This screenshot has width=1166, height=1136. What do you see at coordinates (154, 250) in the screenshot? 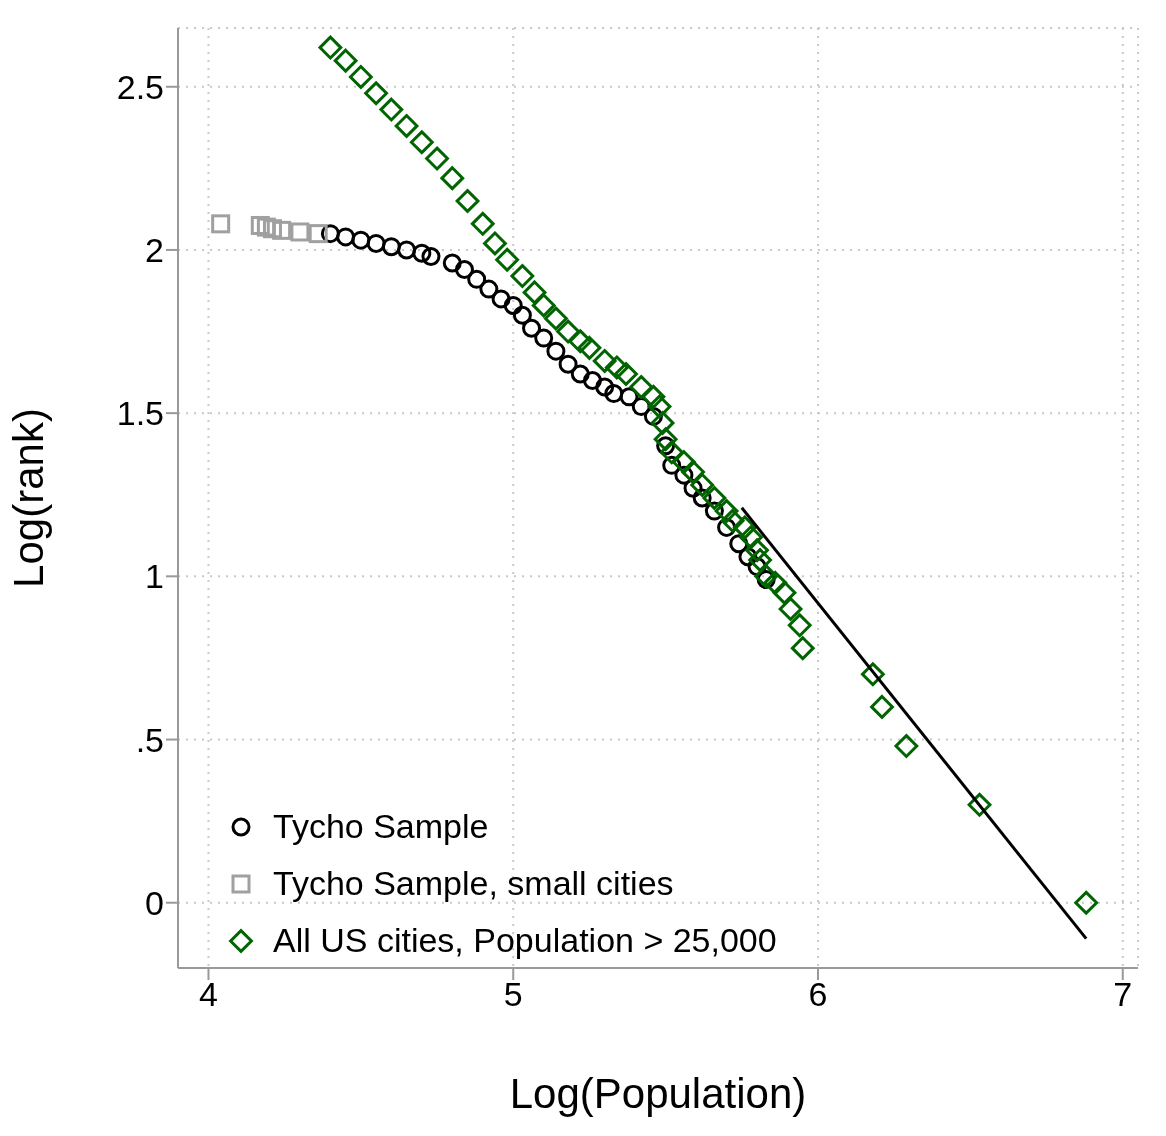
I see `y-tick-label: 2` at bounding box center [154, 250].